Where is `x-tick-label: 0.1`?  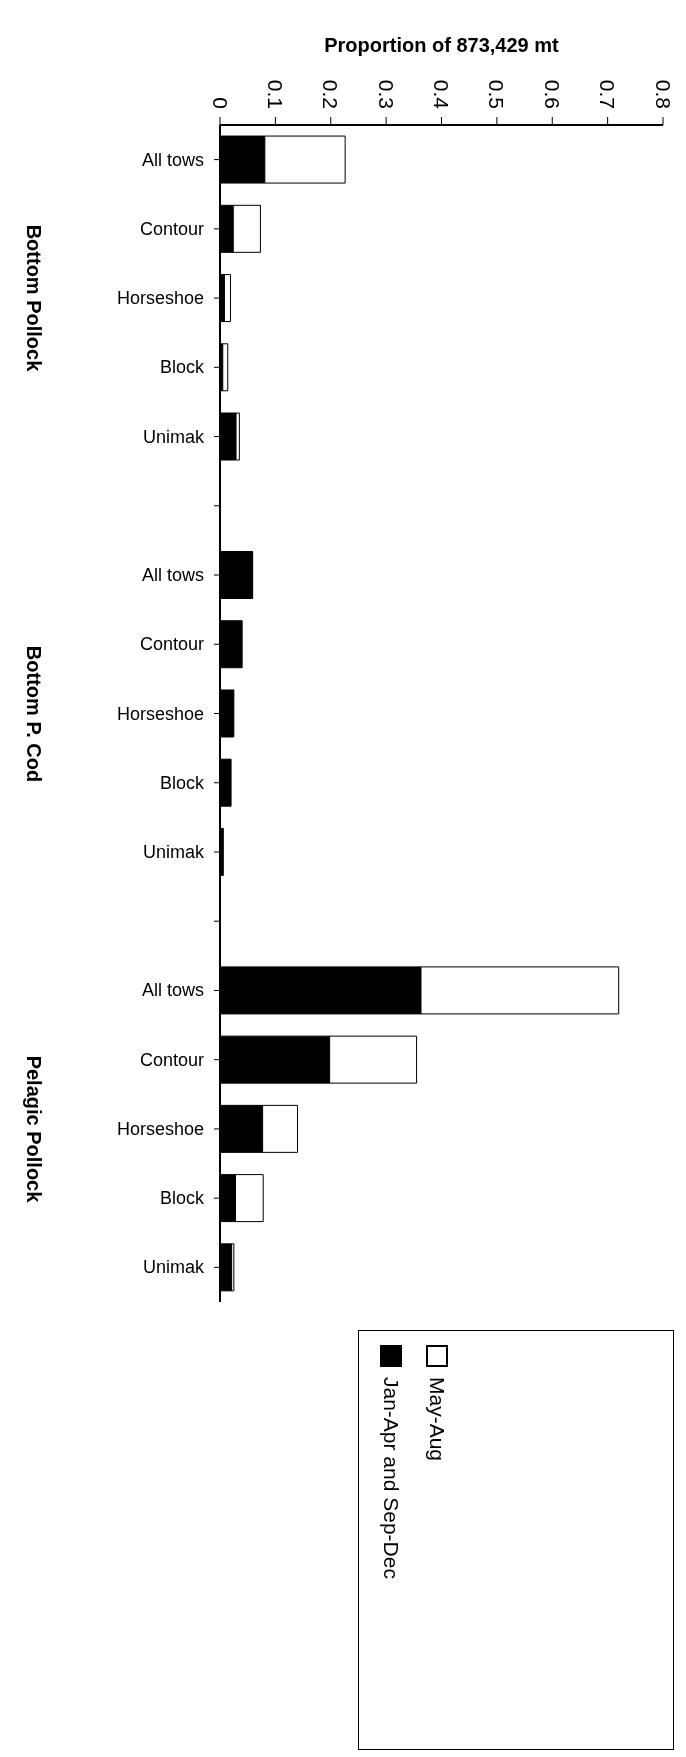
x-tick-label: 0.1 is located at coordinates (275, 94).